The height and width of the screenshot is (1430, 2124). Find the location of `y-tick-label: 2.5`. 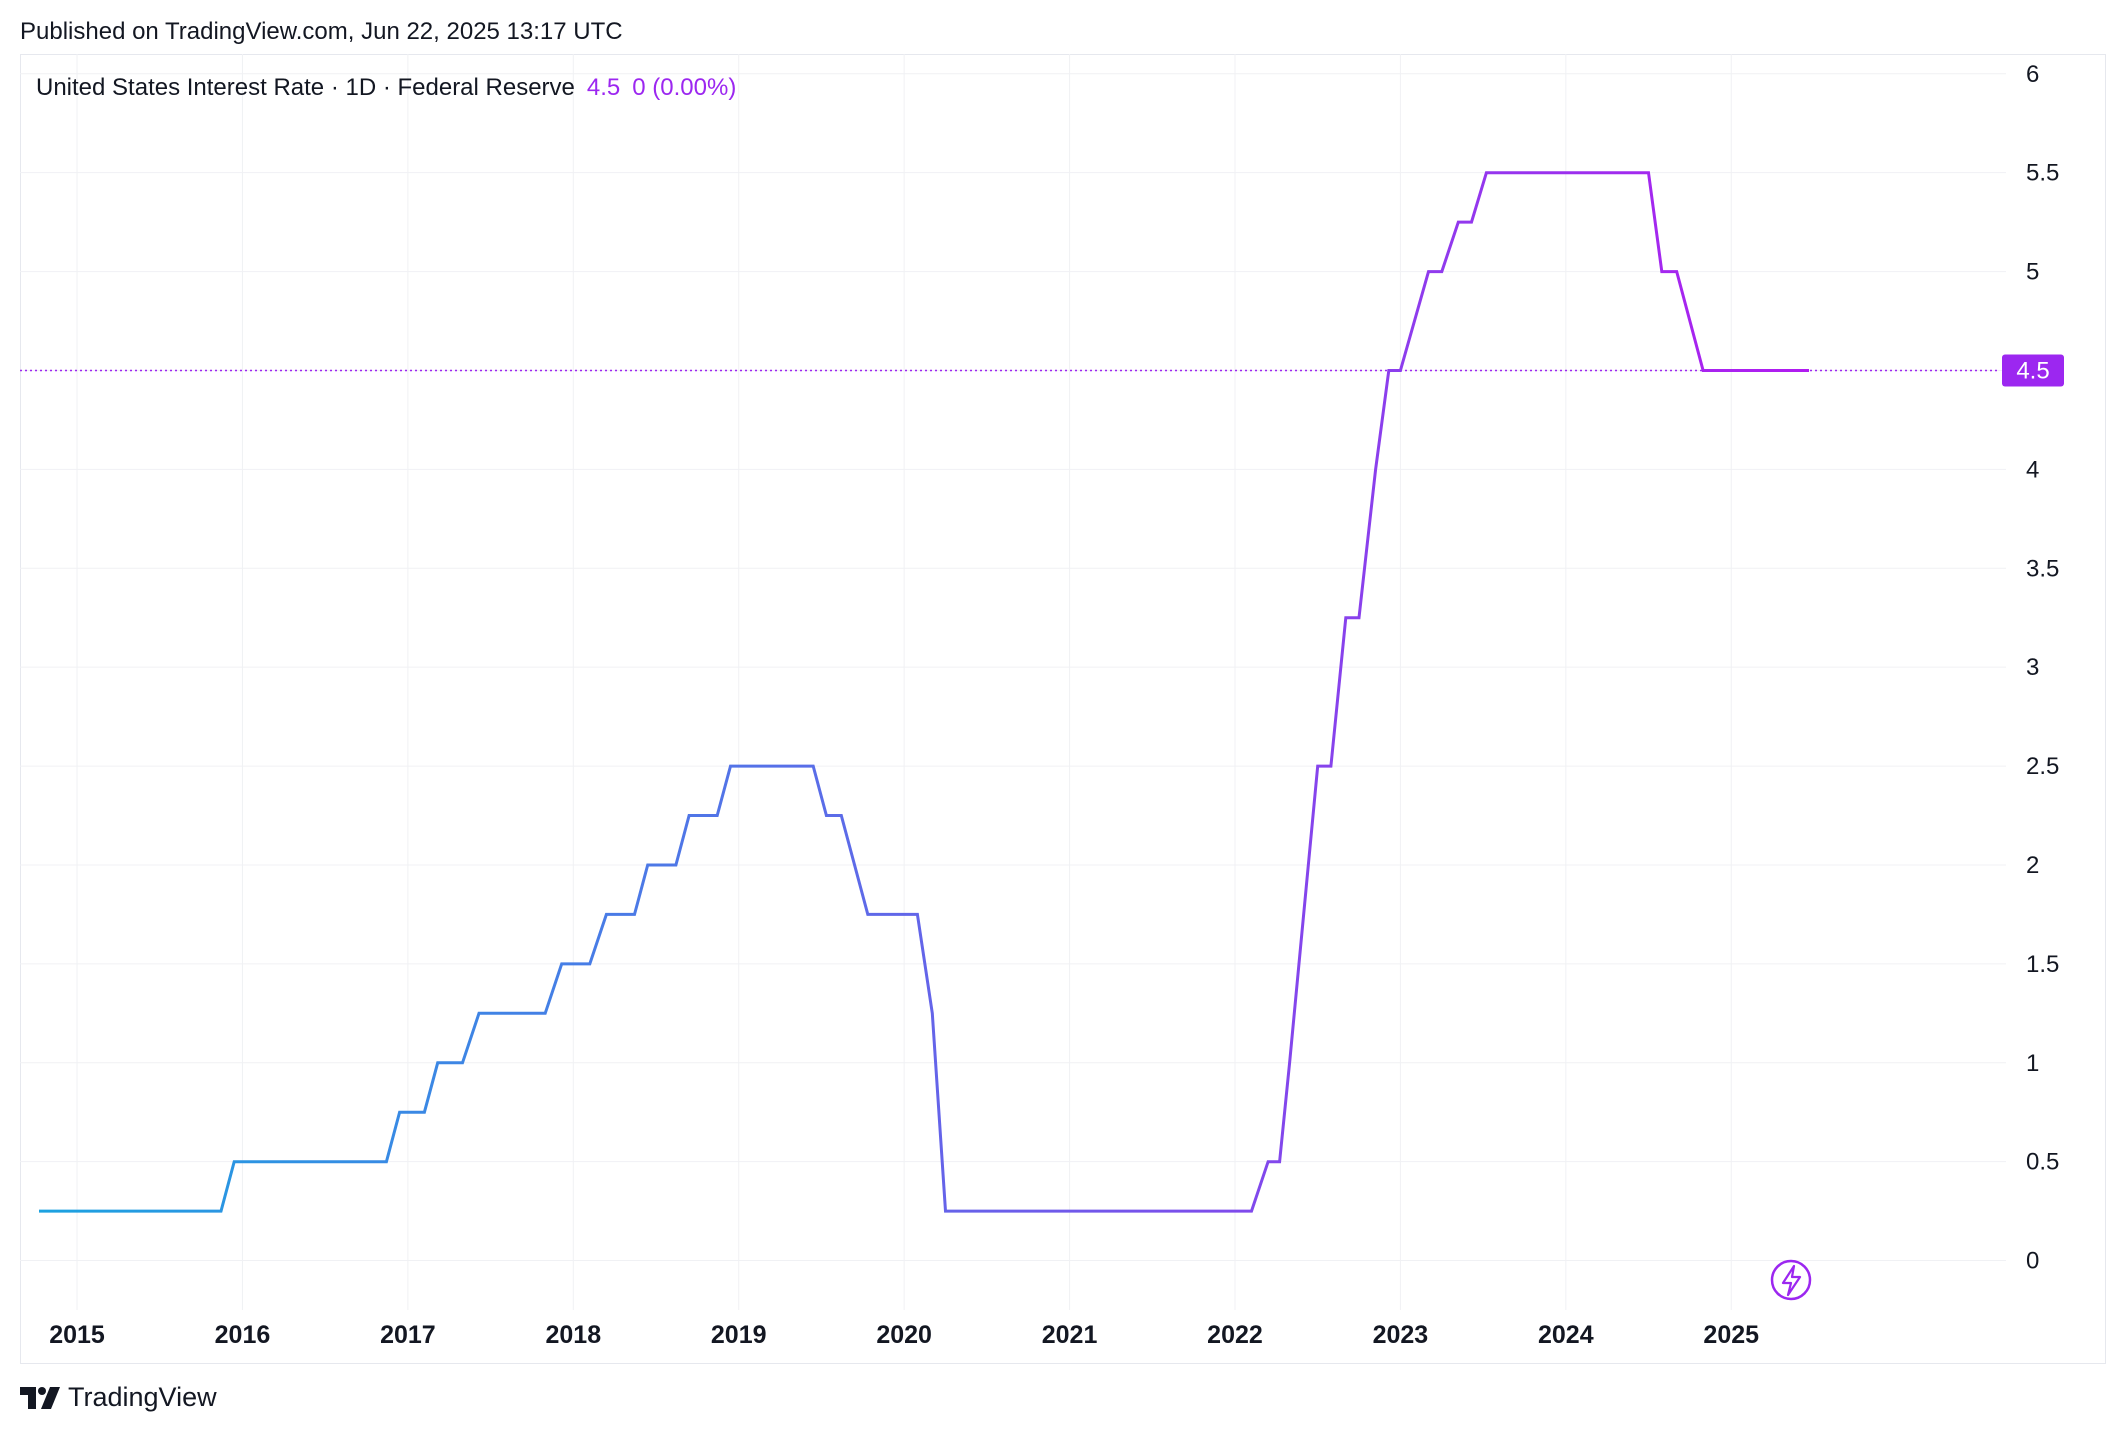

y-tick-label: 2.5 is located at coordinates (2042, 766).